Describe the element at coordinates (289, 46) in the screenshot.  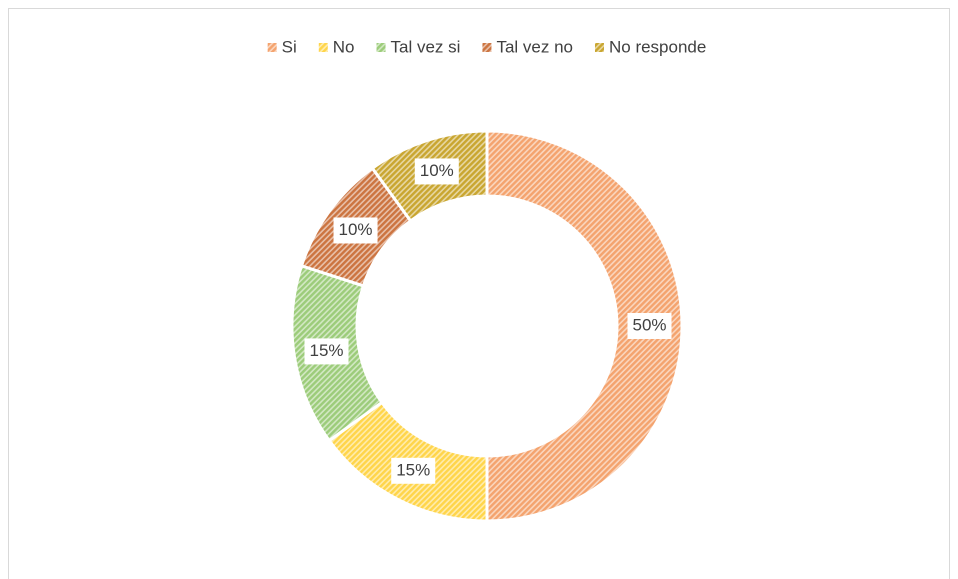
I see `legend-label: Si` at that location.